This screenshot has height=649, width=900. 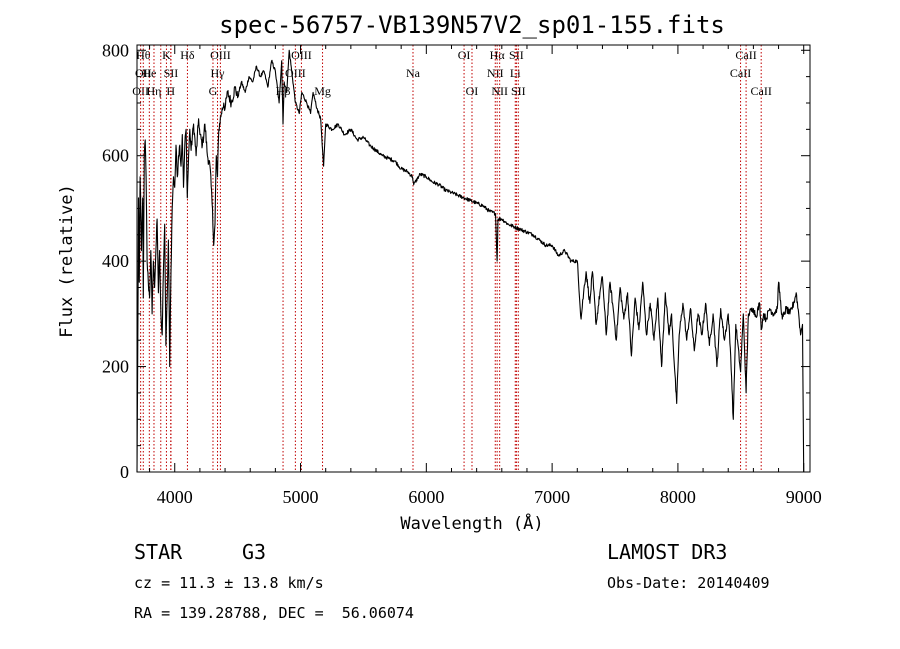 What do you see at coordinates (143, 55) in the screenshot?
I see `spectral-line-label: Hθ` at bounding box center [143, 55].